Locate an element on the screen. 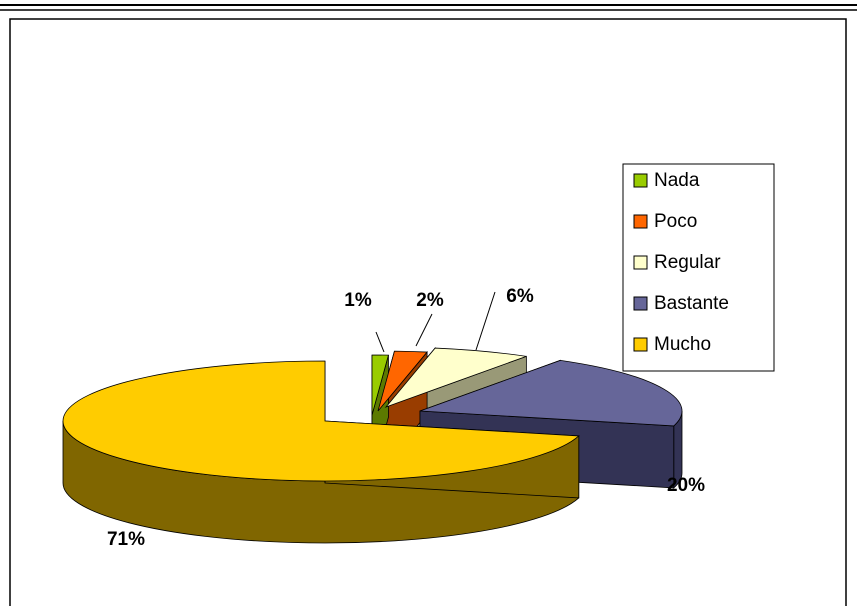 Image resolution: width=857 pixels, height=611 pixels. data-label-poco: 2% is located at coordinates (430, 300).